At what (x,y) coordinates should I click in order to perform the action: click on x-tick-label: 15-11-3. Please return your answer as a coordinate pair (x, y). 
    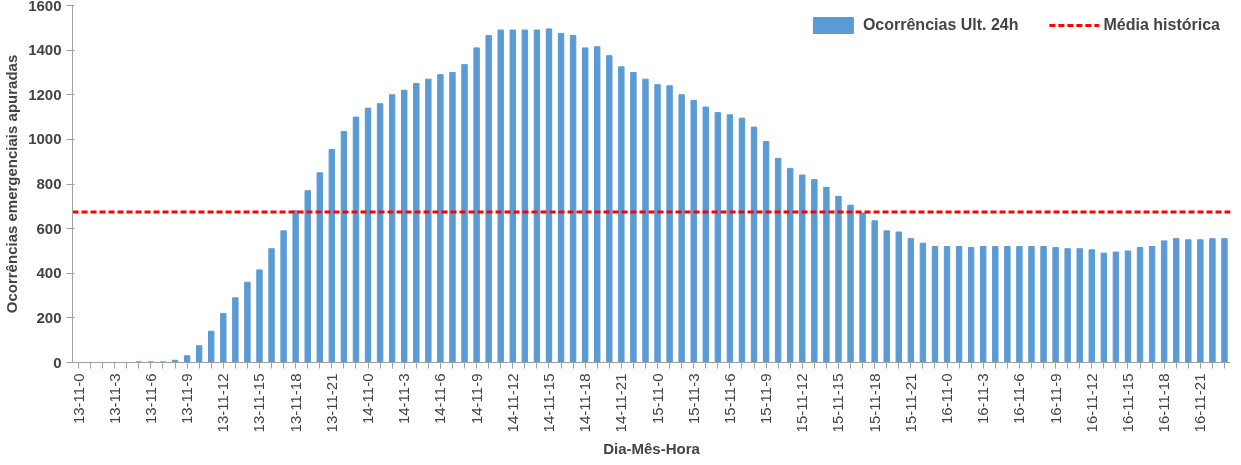
    Looking at the image, I should click on (693, 399).